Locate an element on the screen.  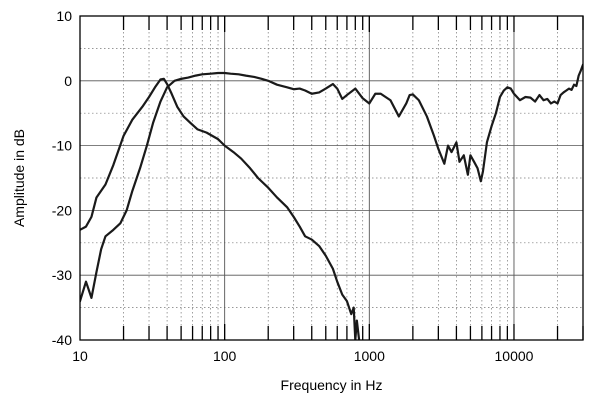
y-tick-label: -20 is located at coordinates (62, 210).